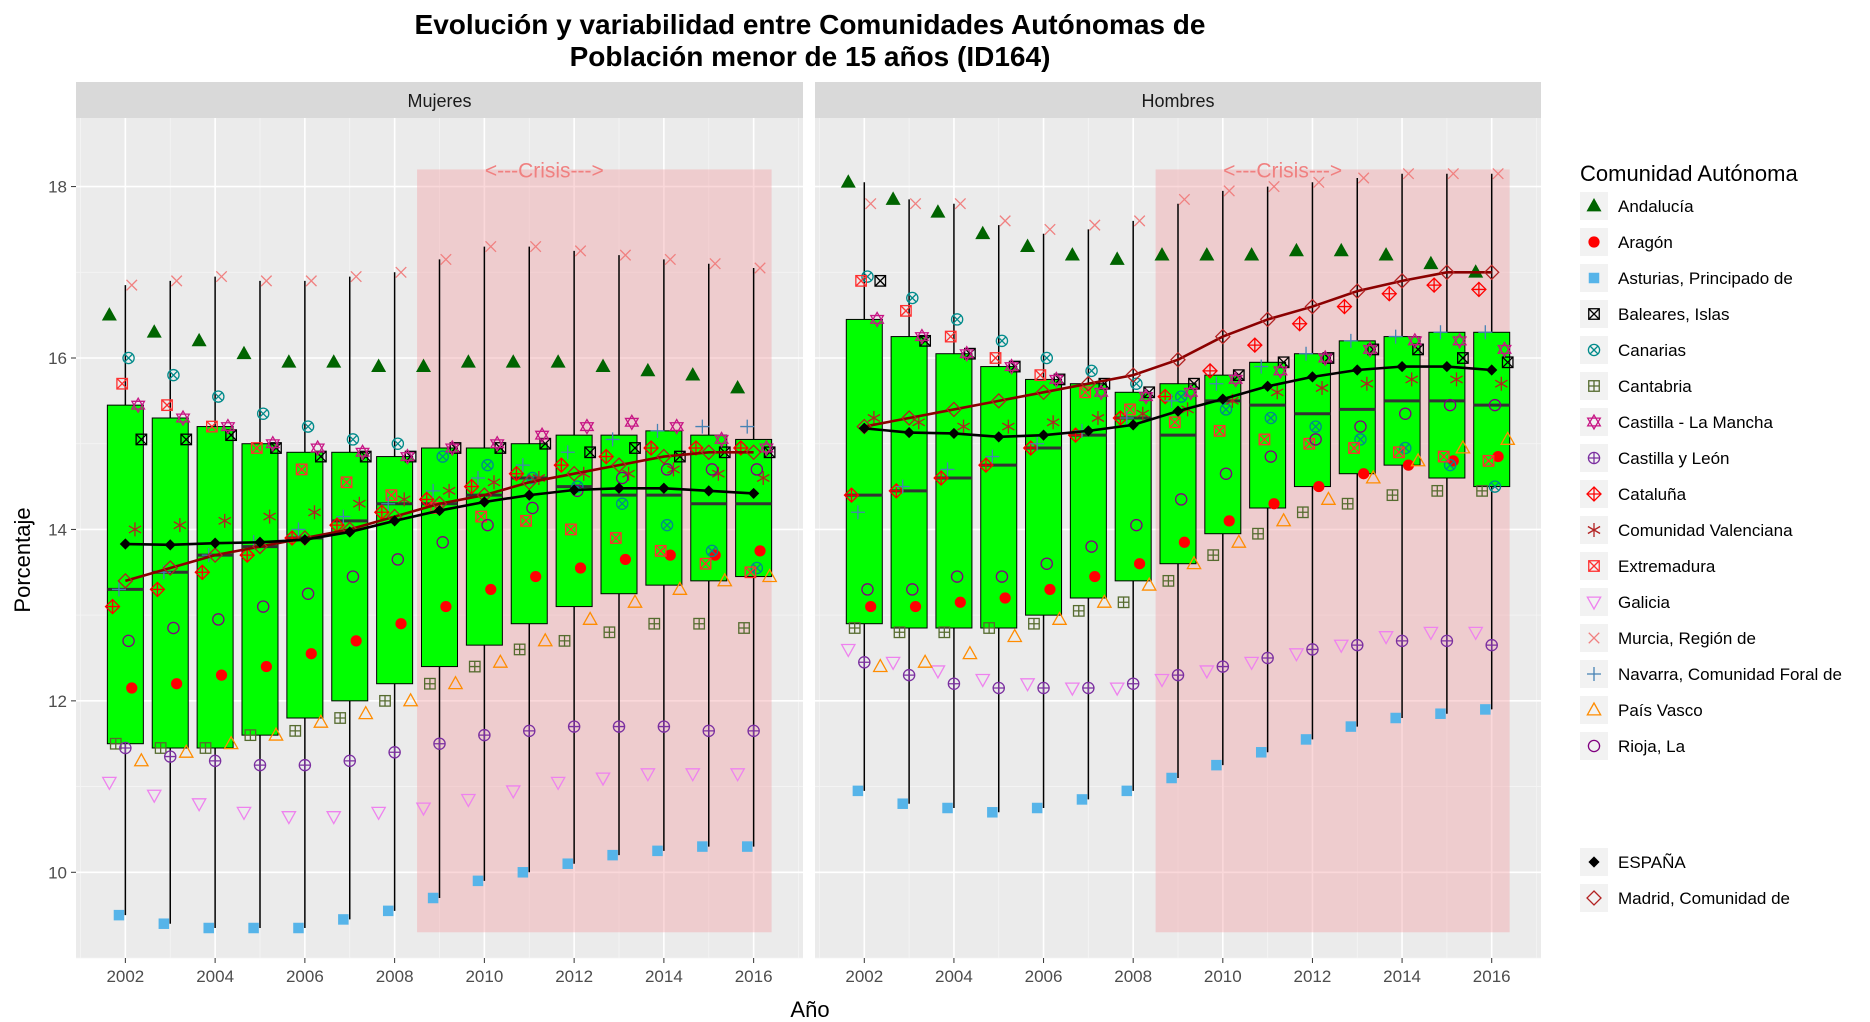  I want to click on box-2015, so click(709, 555).